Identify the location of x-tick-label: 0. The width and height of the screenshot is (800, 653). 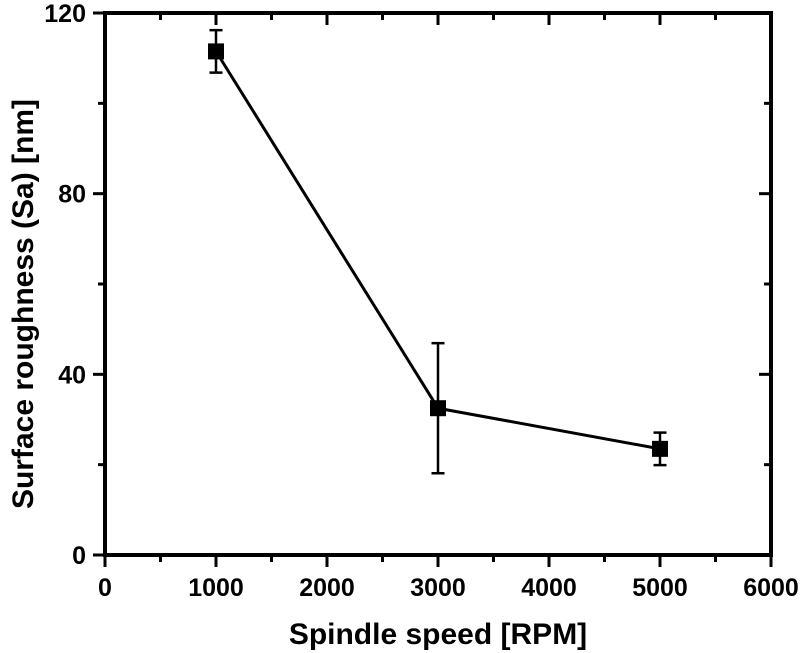
(105, 588).